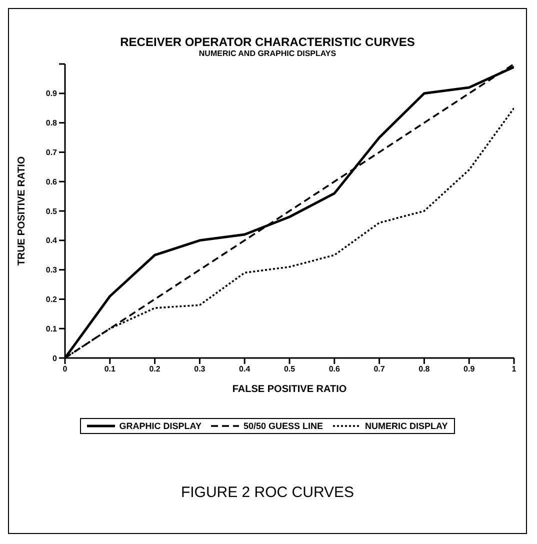 The width and height of the screenshot is (537, 544). What do you see at coordinates (406, 426) in the screenshot?
I see `legend-label: NUMERIC DISPLAY` at bounding box center [406, 426].